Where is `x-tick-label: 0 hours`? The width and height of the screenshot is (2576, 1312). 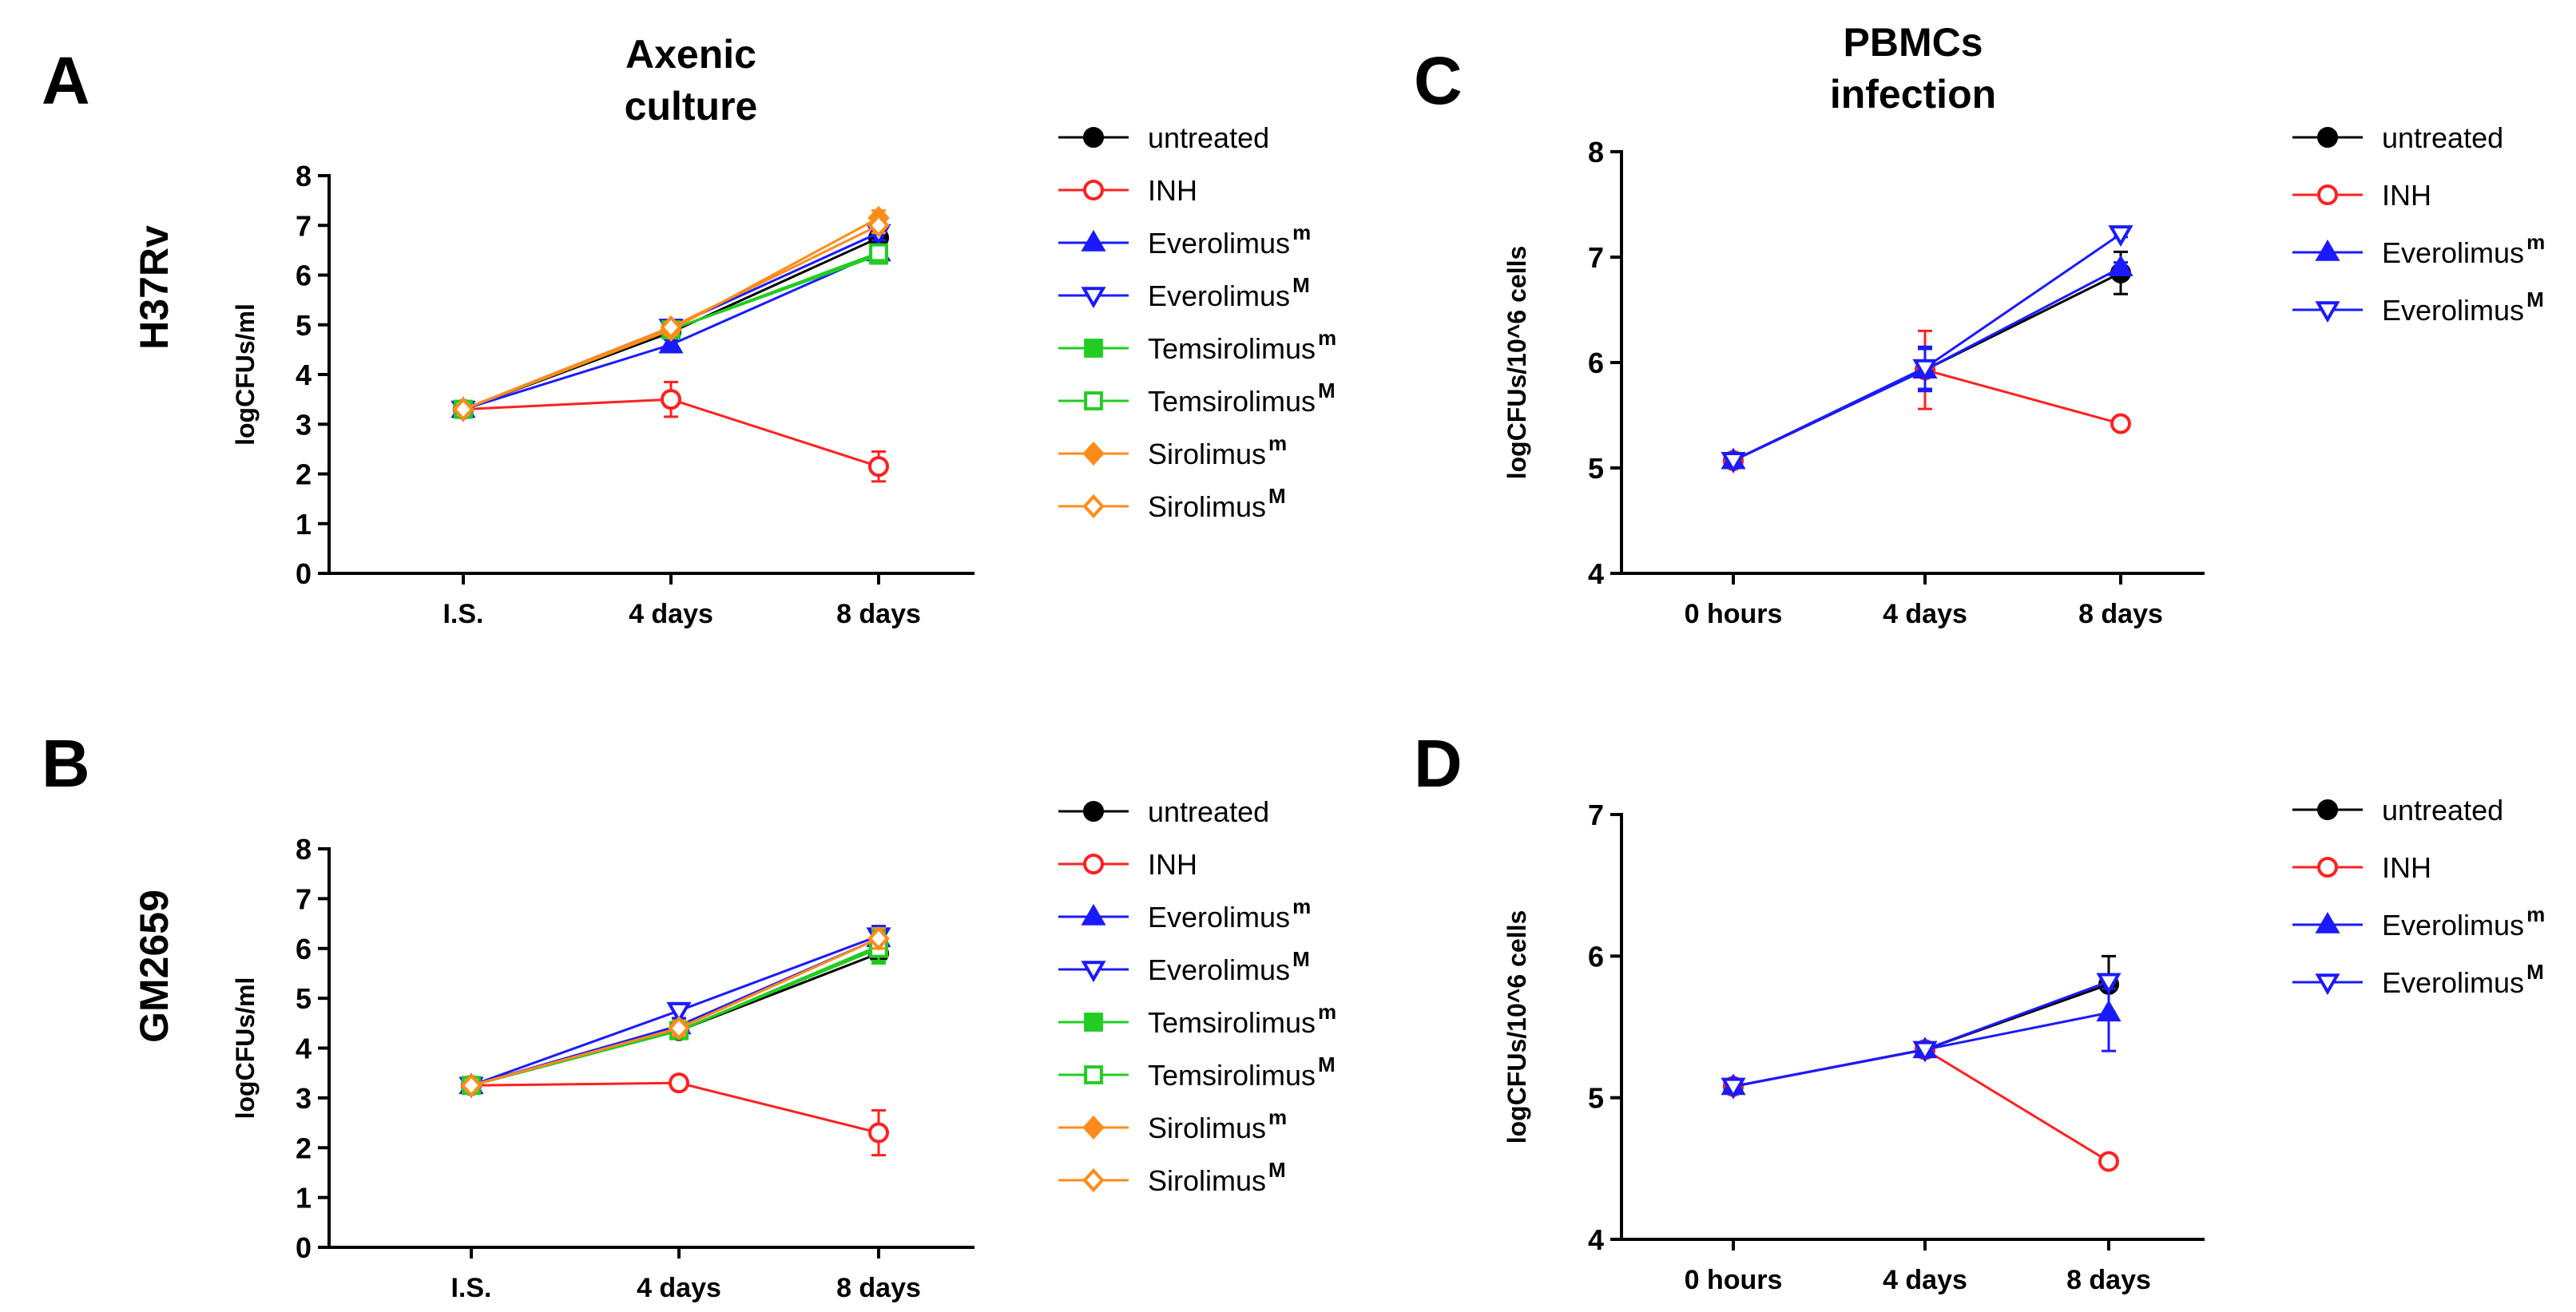 x-tick-label: 0 hours is located at coordinates (1734, 1280).